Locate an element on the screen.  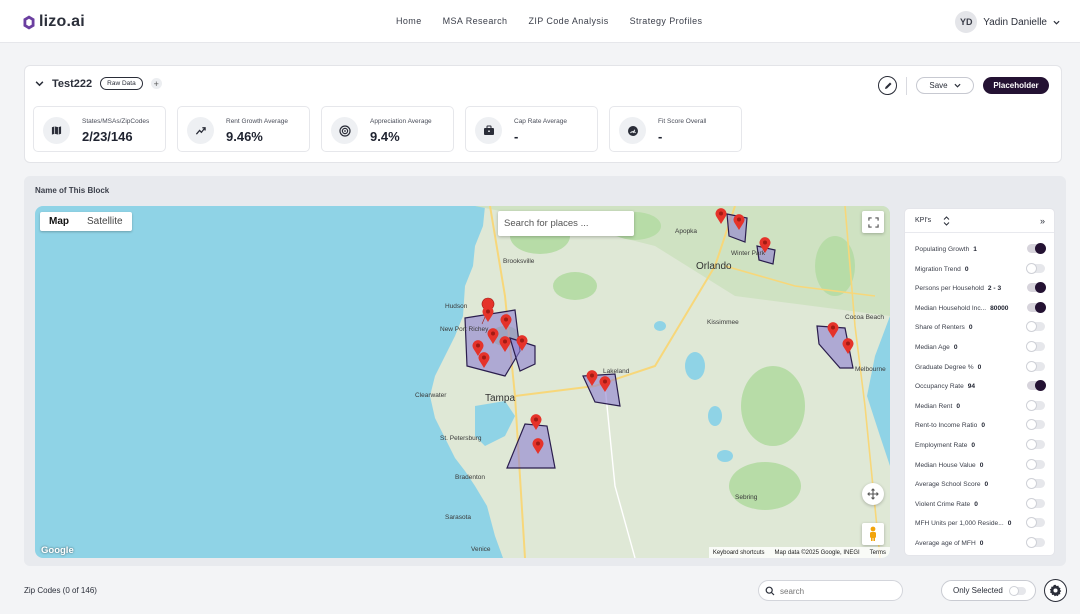
stat-label: Fit Score Overall is located at coordinates (682, 121).